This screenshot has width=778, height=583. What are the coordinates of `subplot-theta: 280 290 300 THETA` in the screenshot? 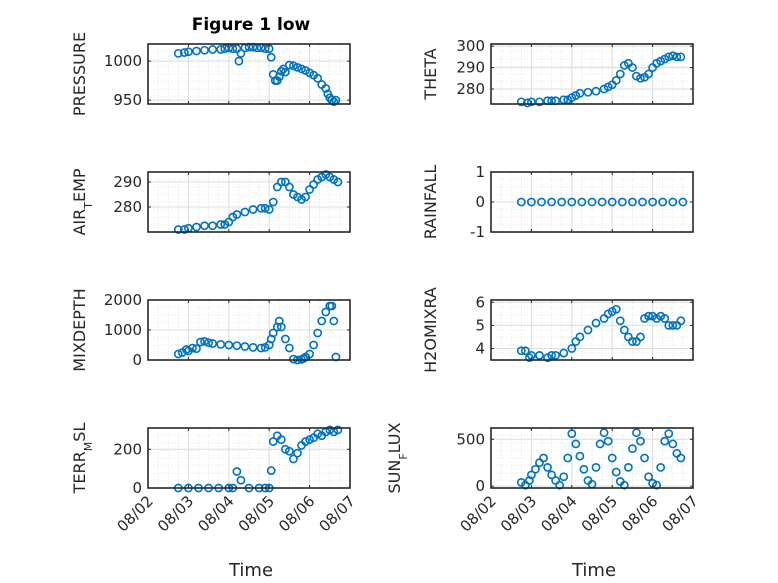 It's located at (557, 72).